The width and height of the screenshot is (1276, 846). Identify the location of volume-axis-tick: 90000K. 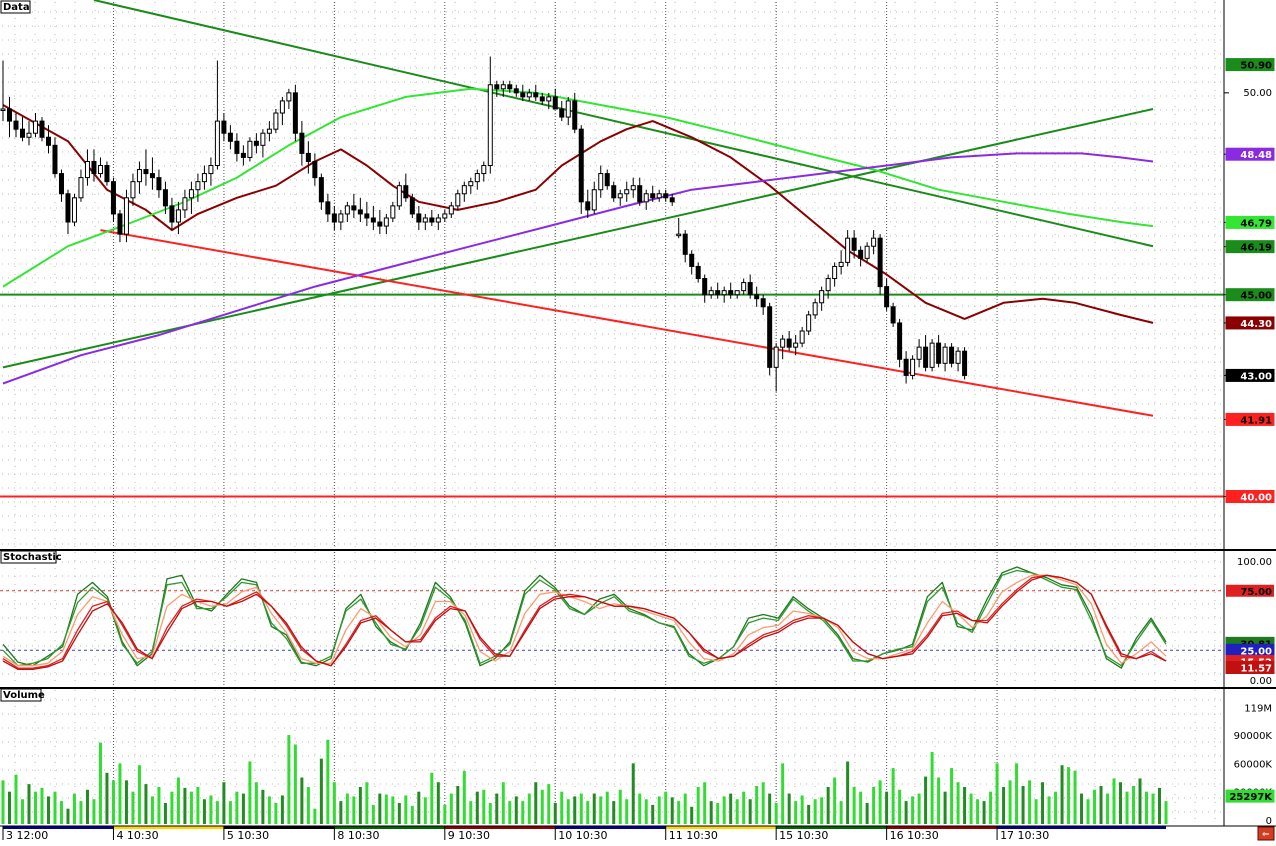
(1253, 736).